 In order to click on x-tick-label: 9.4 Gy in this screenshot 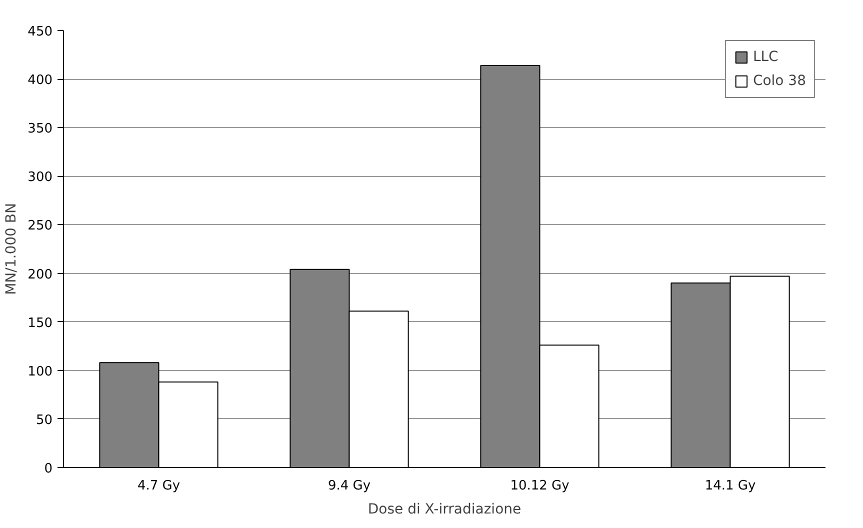, I will do `click(349, 486)`.